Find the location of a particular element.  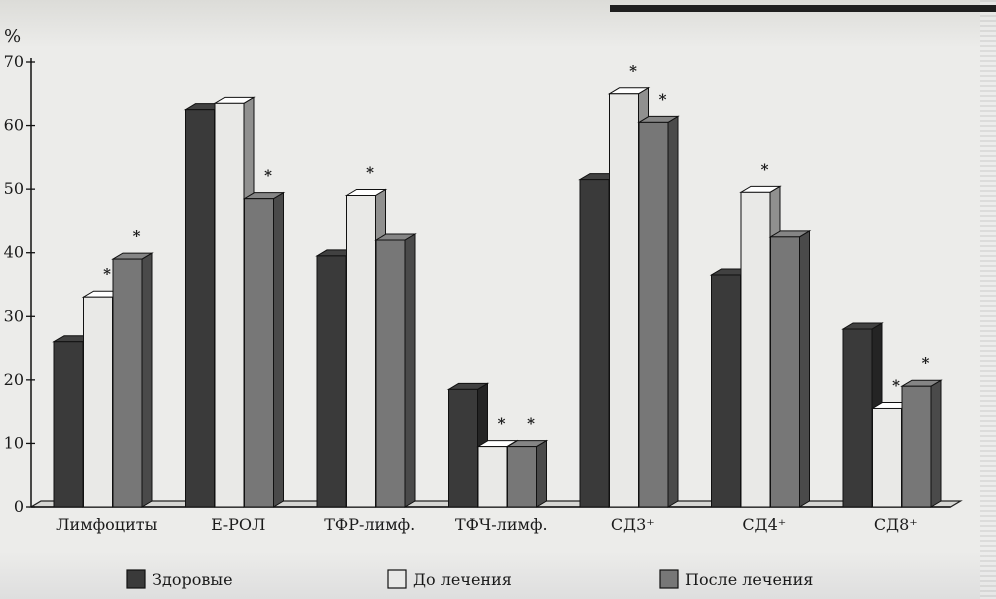

legend-label: До лечения is located at coordinates (462, 579).